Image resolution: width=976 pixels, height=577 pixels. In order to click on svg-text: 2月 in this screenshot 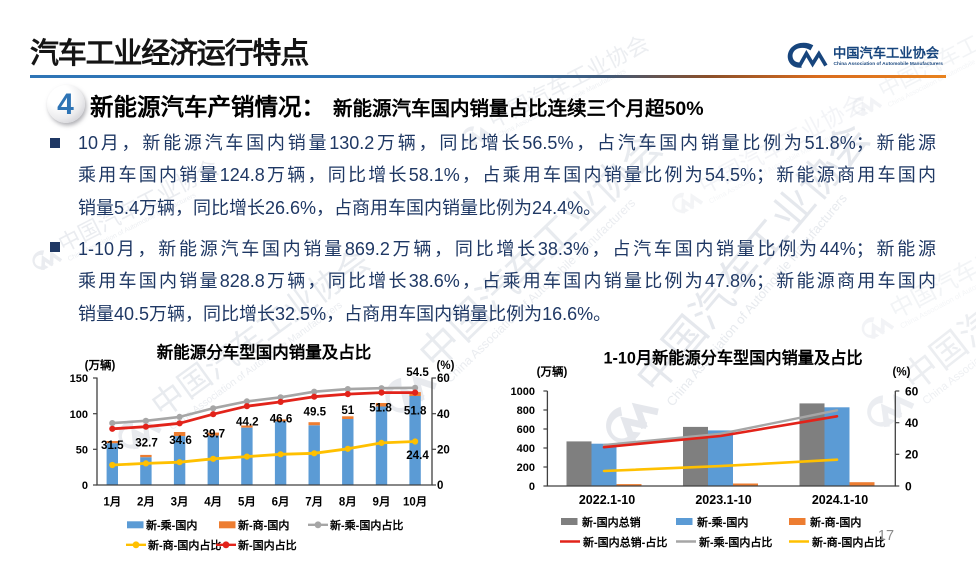, I will do `click(146, 502)`.